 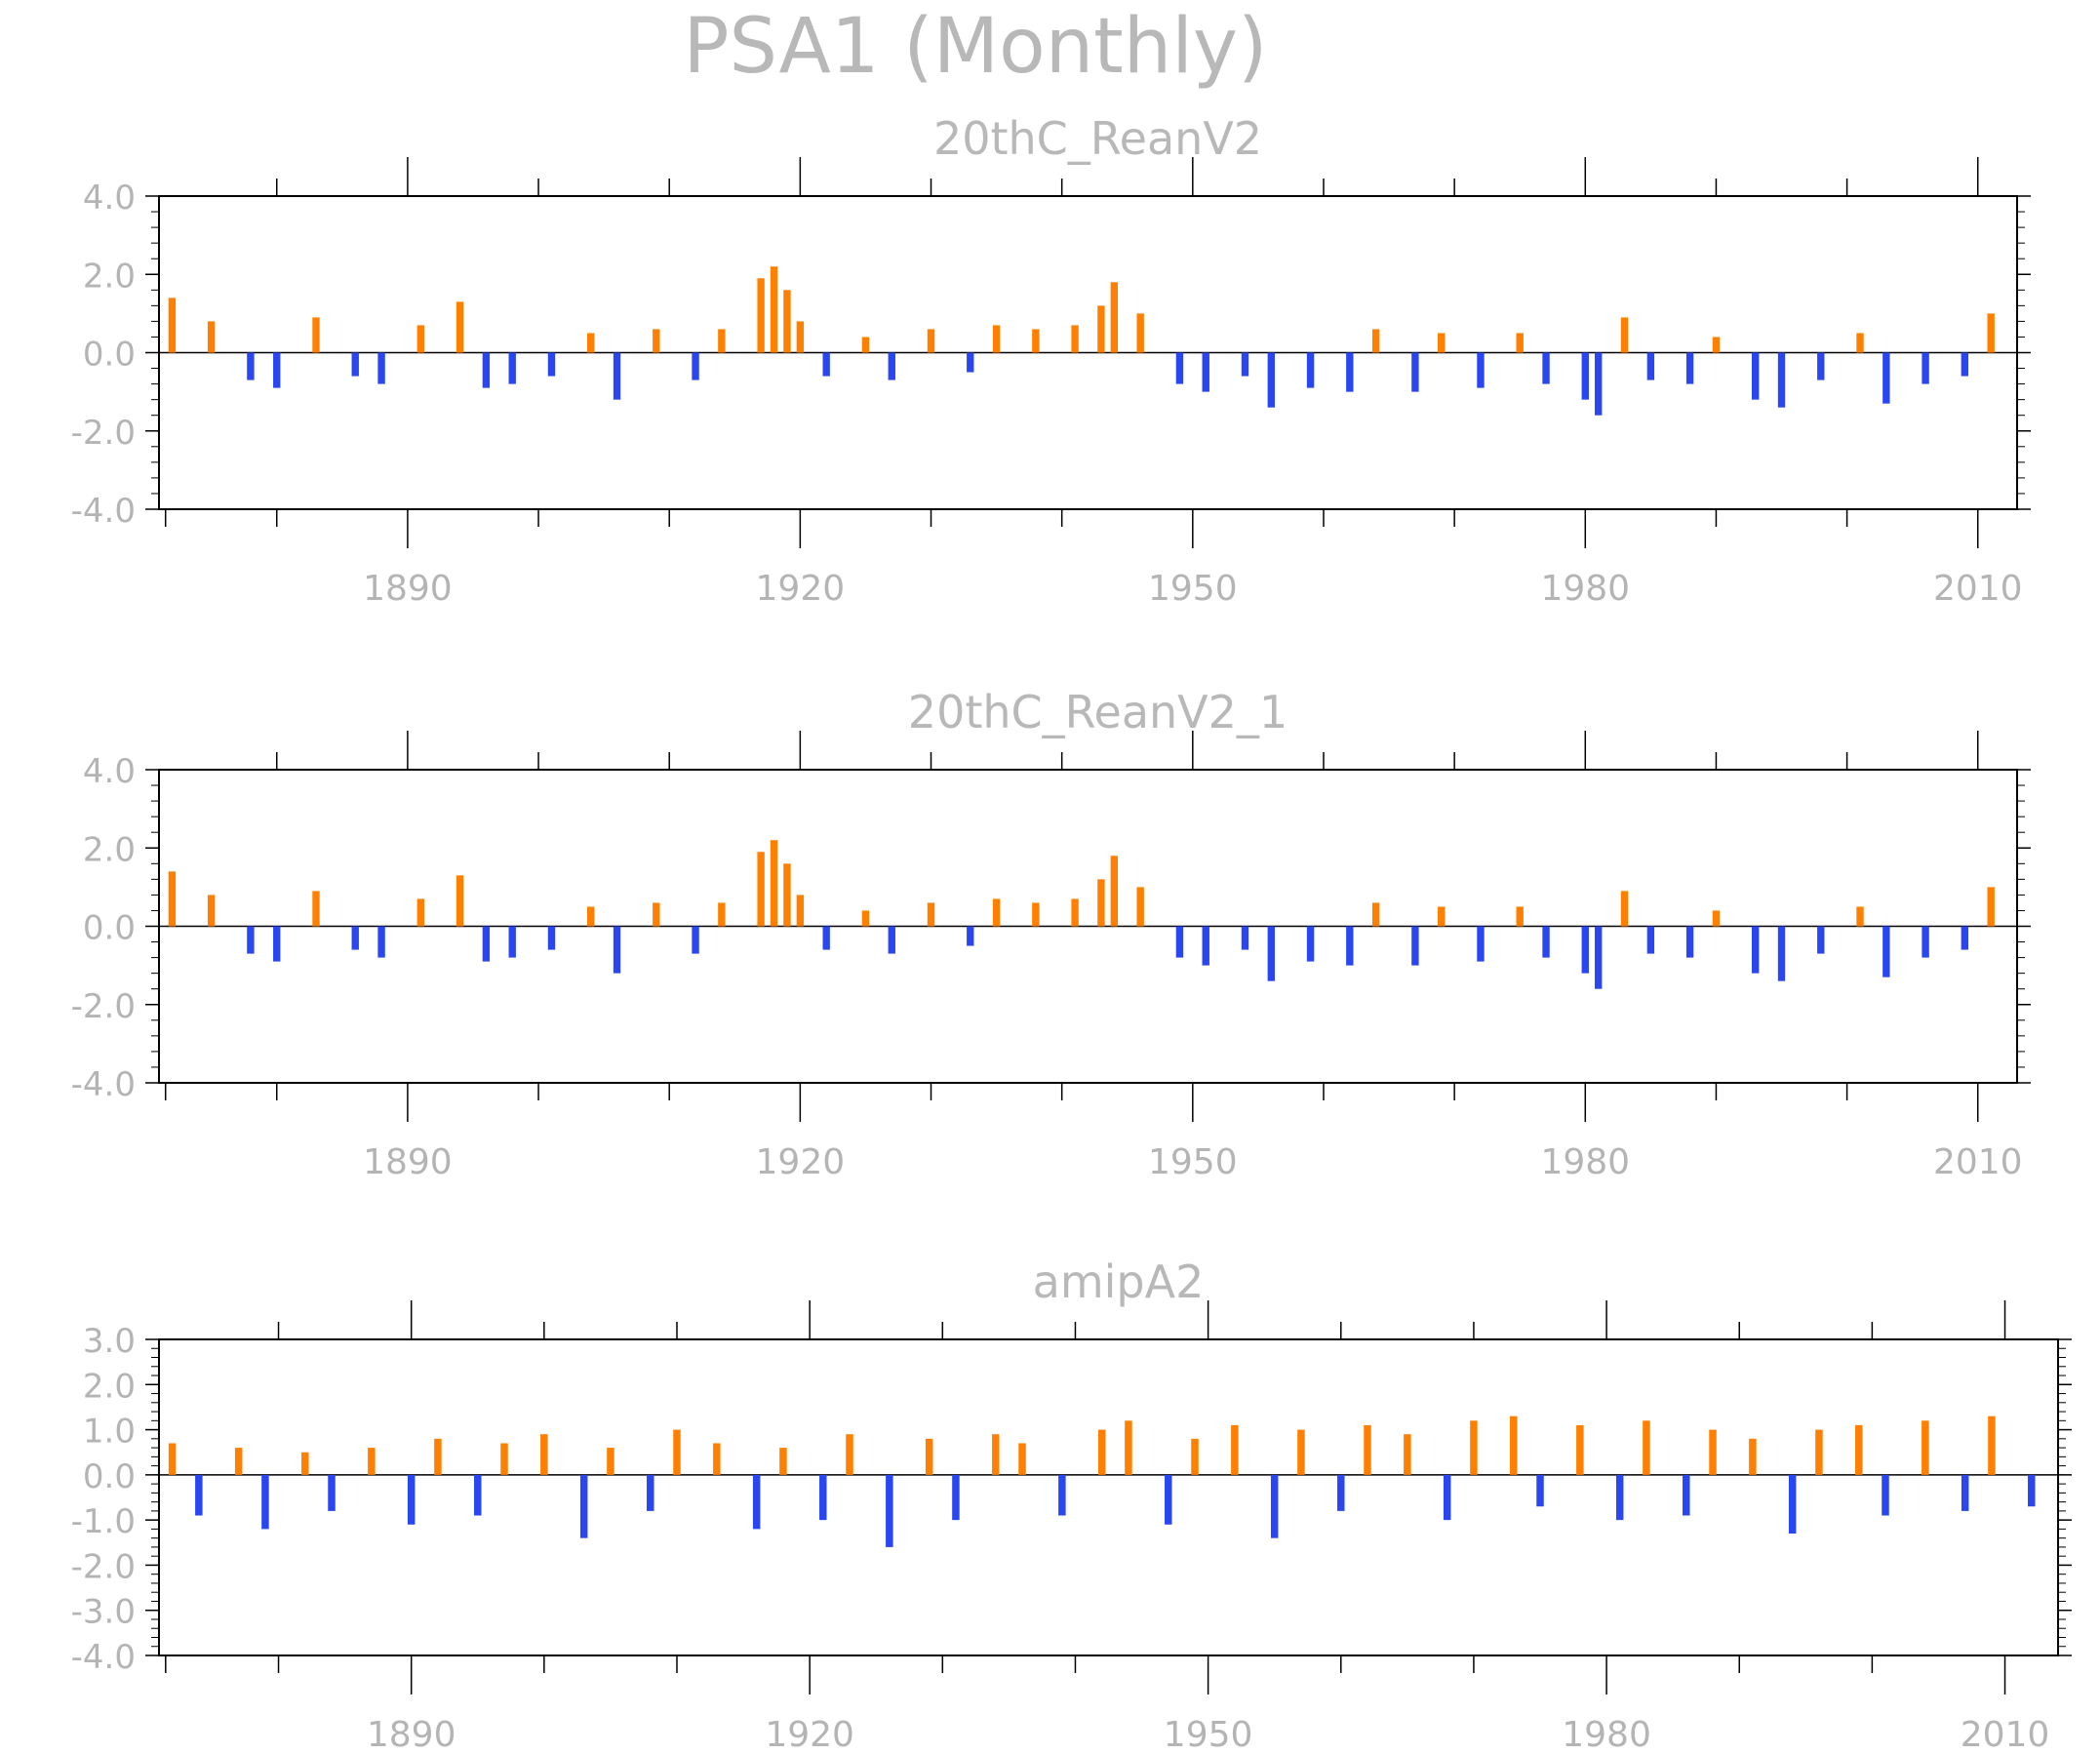 What do you see at coordinates (103, 1521) in the screenshot?
I see `y-tick-label: -1.0` at bounding box center [103, 1521].